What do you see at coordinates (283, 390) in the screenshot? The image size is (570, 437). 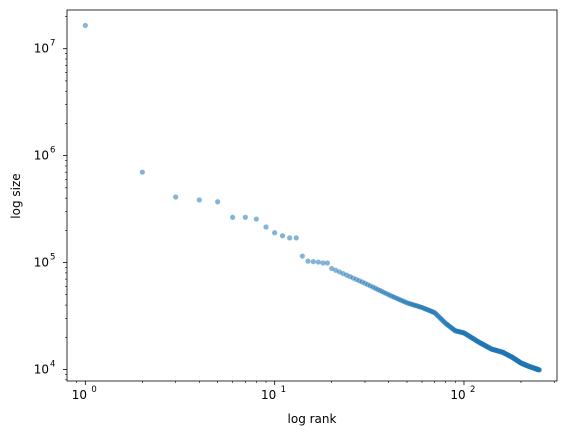 I see `x-tick-exponent: 1` at bounding box center [283, 390].